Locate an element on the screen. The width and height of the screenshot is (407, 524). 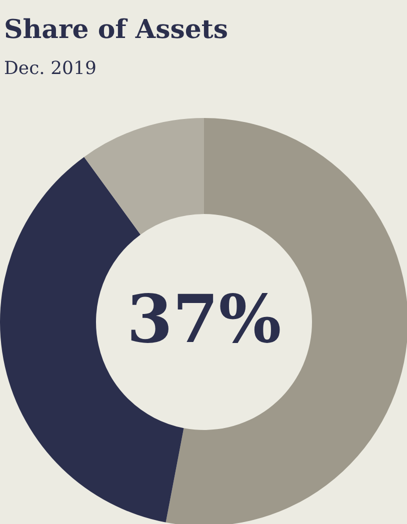
donut-slice is located at coordinates (144, 176).